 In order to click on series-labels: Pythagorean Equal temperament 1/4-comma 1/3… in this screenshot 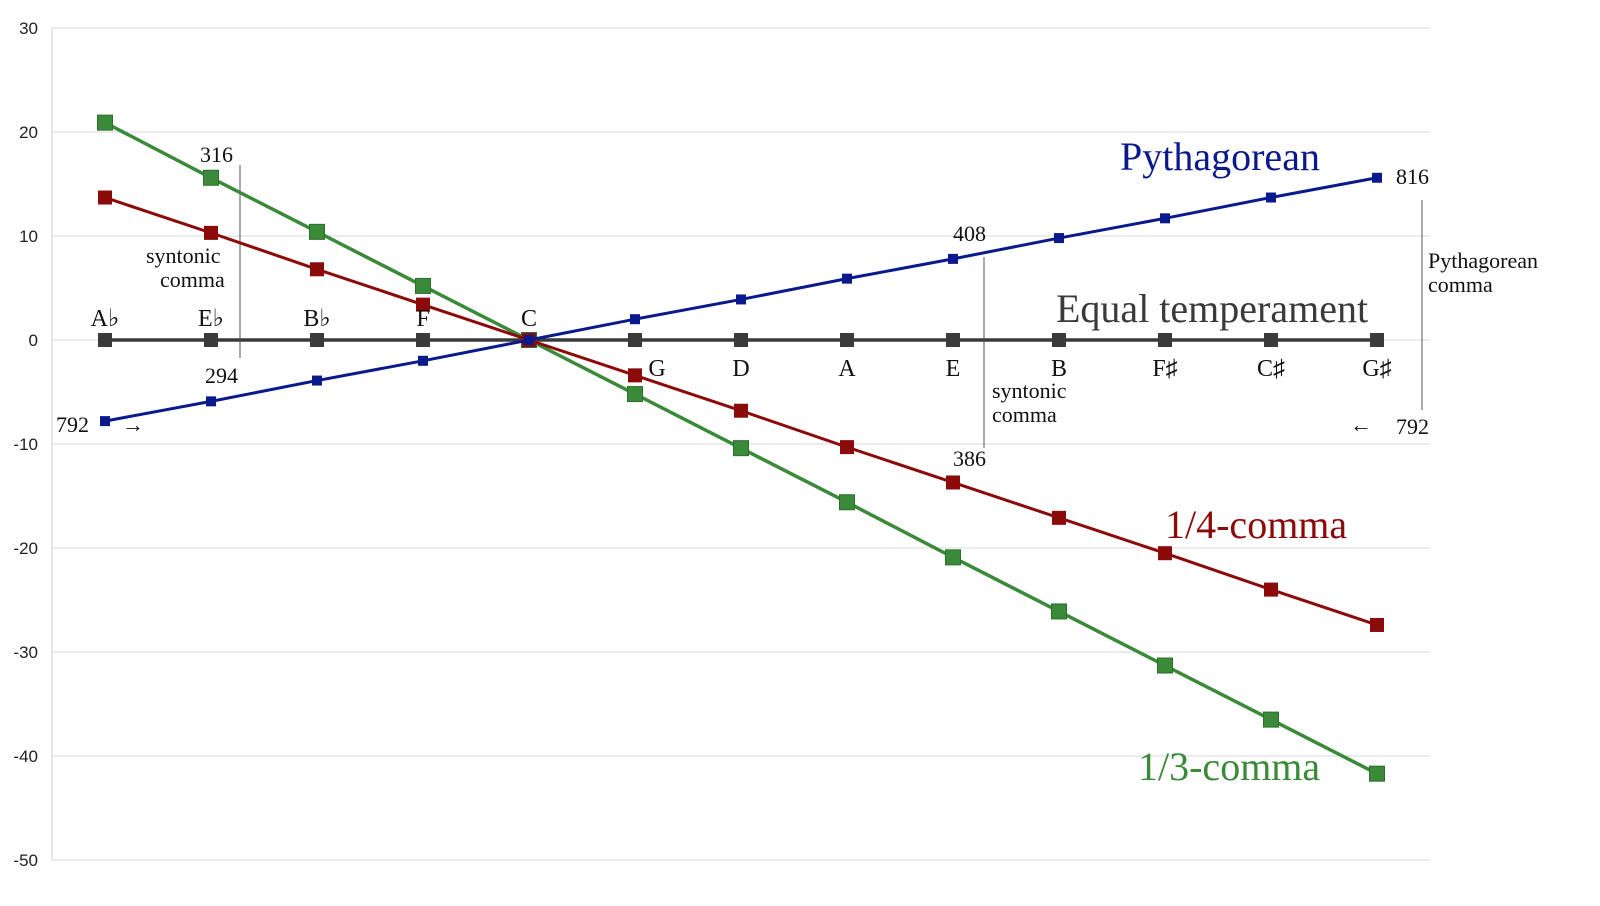, I will do `click(1212, 461)`.